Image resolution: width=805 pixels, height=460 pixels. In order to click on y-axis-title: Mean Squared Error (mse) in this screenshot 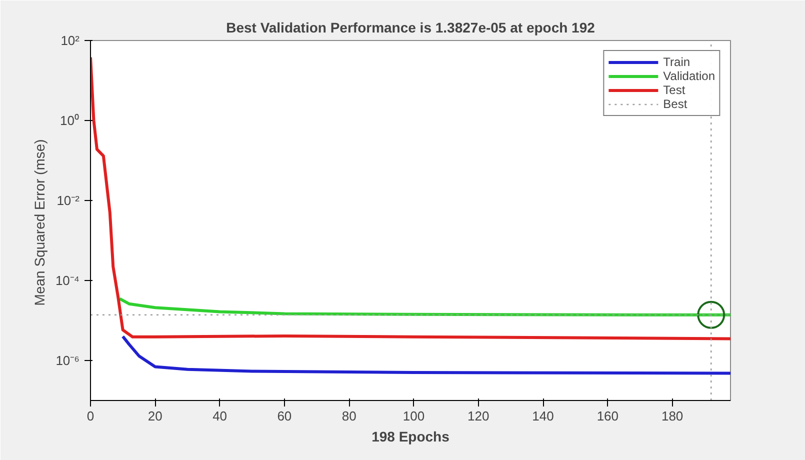, I will do `click(39, 222)`.